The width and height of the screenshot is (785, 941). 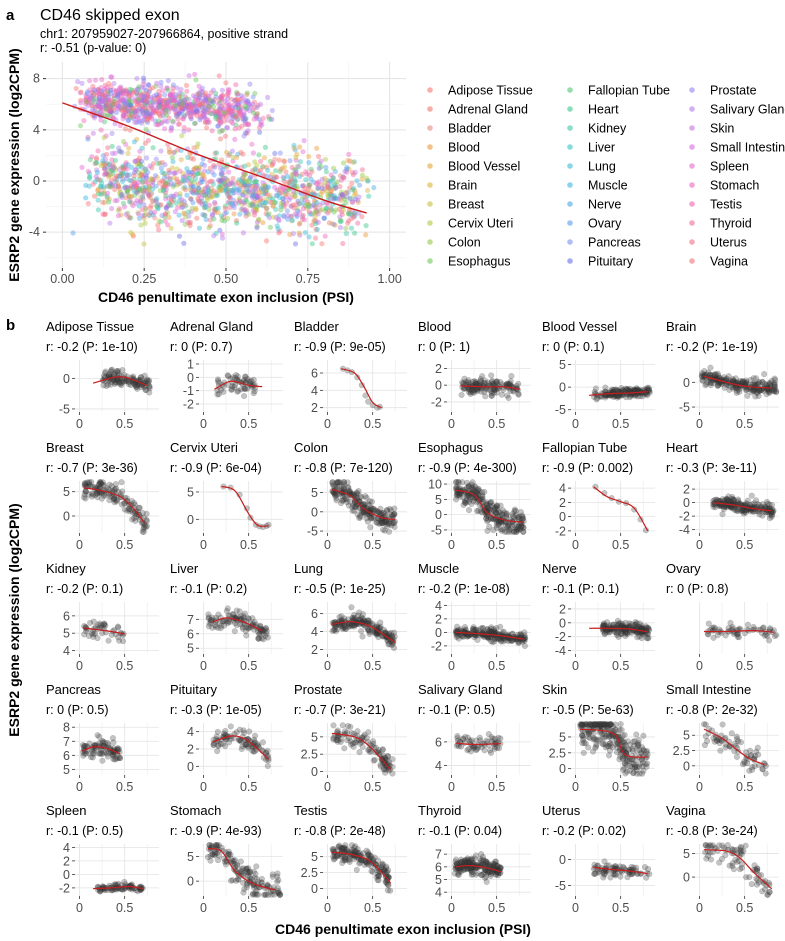 What do you see at coordinates (570, 166) in the screenshot?
I see `legend-swatch` at bounding box center [570, 166].